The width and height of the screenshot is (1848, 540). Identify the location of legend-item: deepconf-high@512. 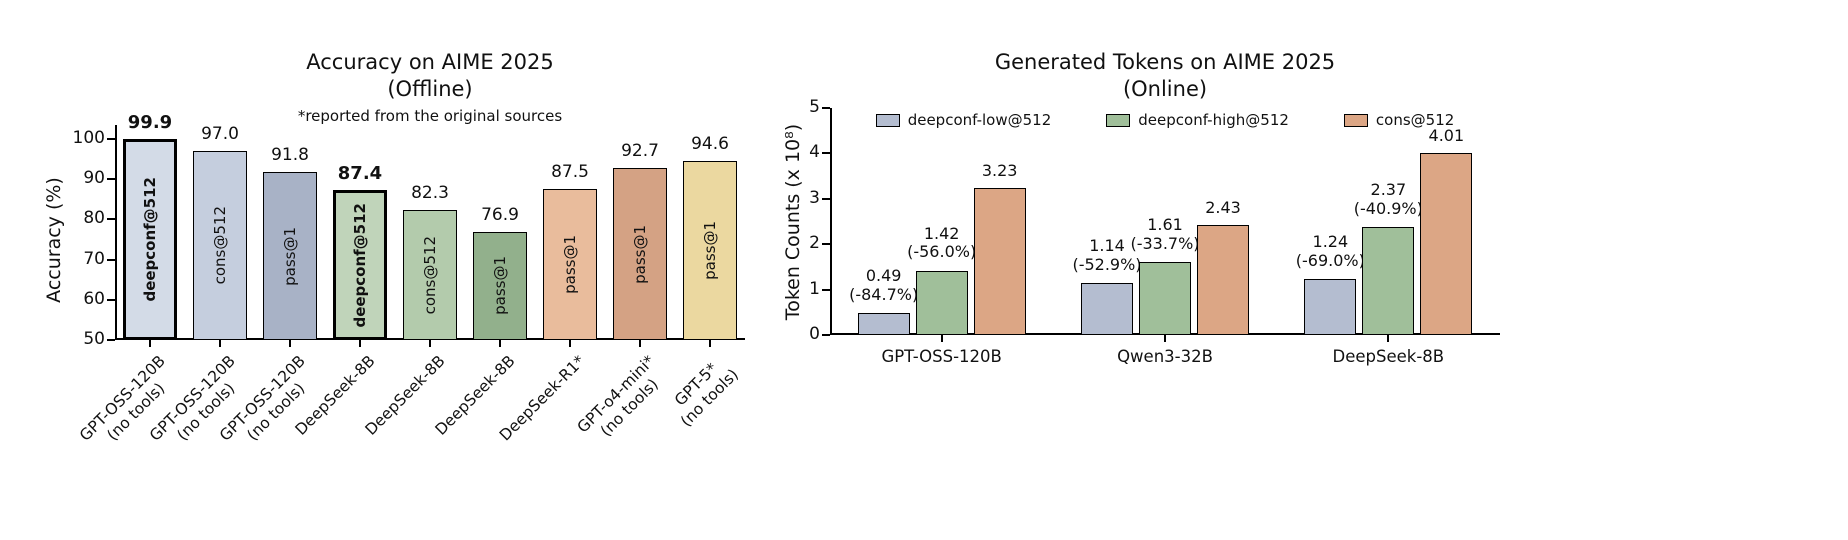
(1197, 120).